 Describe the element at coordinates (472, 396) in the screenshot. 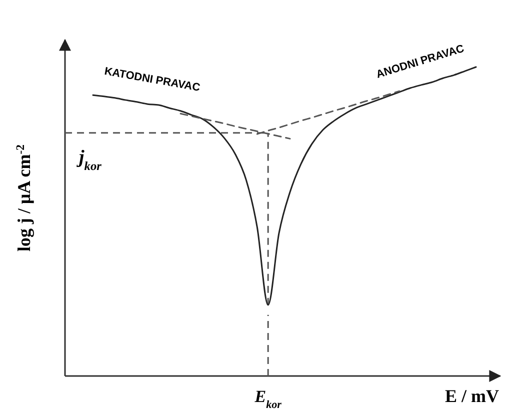

I see `x-axis-title: E / mV` at that location.